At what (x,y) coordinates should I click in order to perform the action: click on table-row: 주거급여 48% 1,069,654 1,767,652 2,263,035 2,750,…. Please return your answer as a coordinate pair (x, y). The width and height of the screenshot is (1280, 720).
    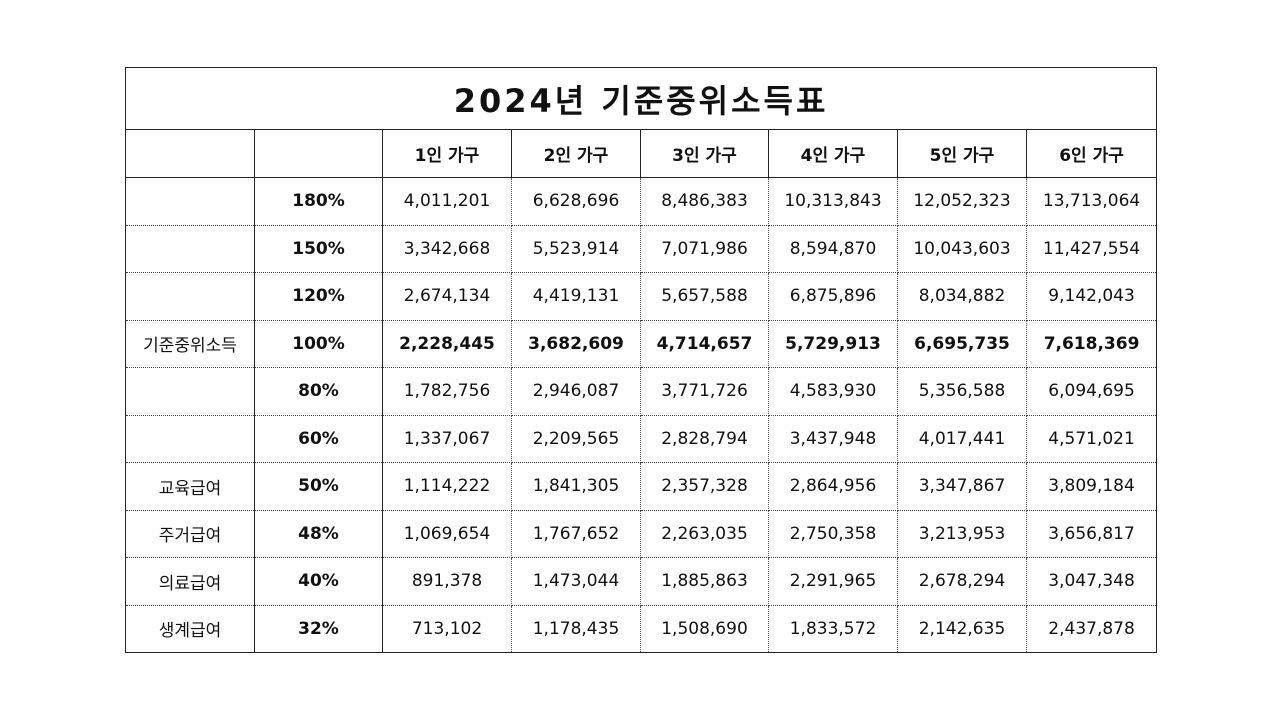
    Looking at the image, I should click on (641, 533).